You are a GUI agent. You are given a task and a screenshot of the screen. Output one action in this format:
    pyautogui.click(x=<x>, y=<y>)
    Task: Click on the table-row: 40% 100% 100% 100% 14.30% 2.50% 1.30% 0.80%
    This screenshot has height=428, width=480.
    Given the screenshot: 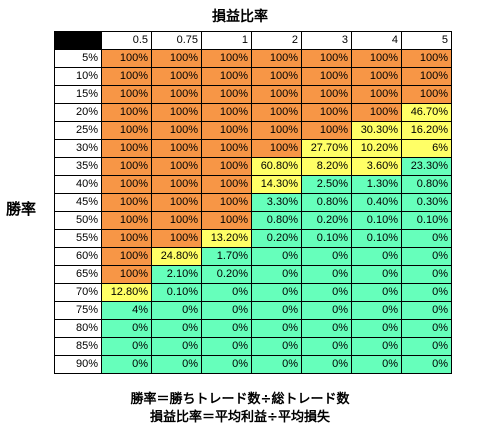 What is the action you would take?
    pyautogui.click(x=253, y=184)
    